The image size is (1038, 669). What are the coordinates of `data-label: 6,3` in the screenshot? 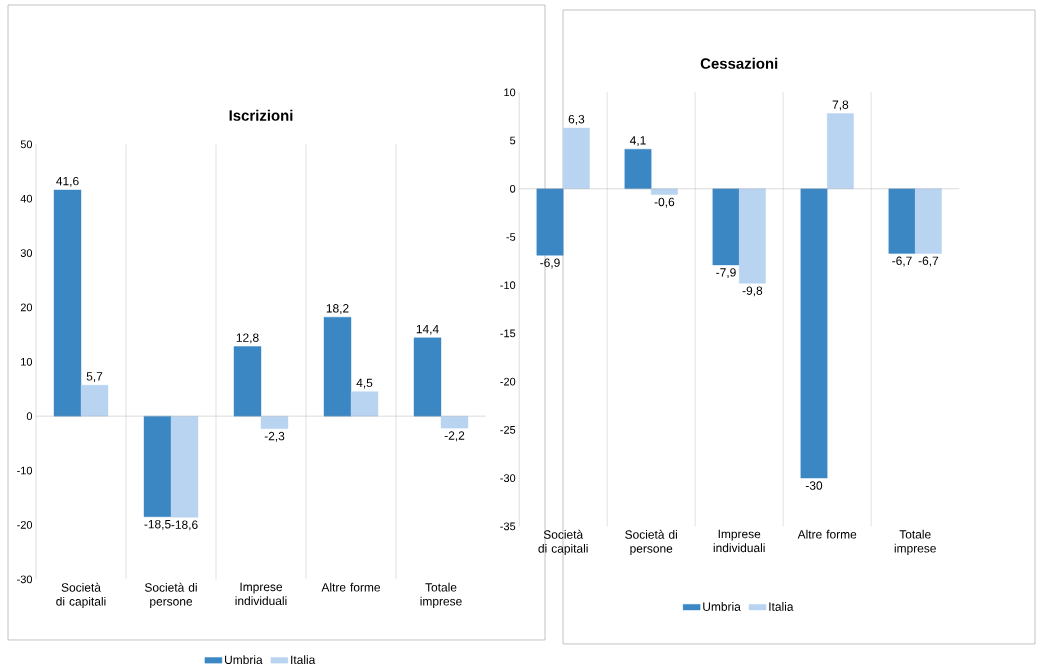 It's located at (576, 119).